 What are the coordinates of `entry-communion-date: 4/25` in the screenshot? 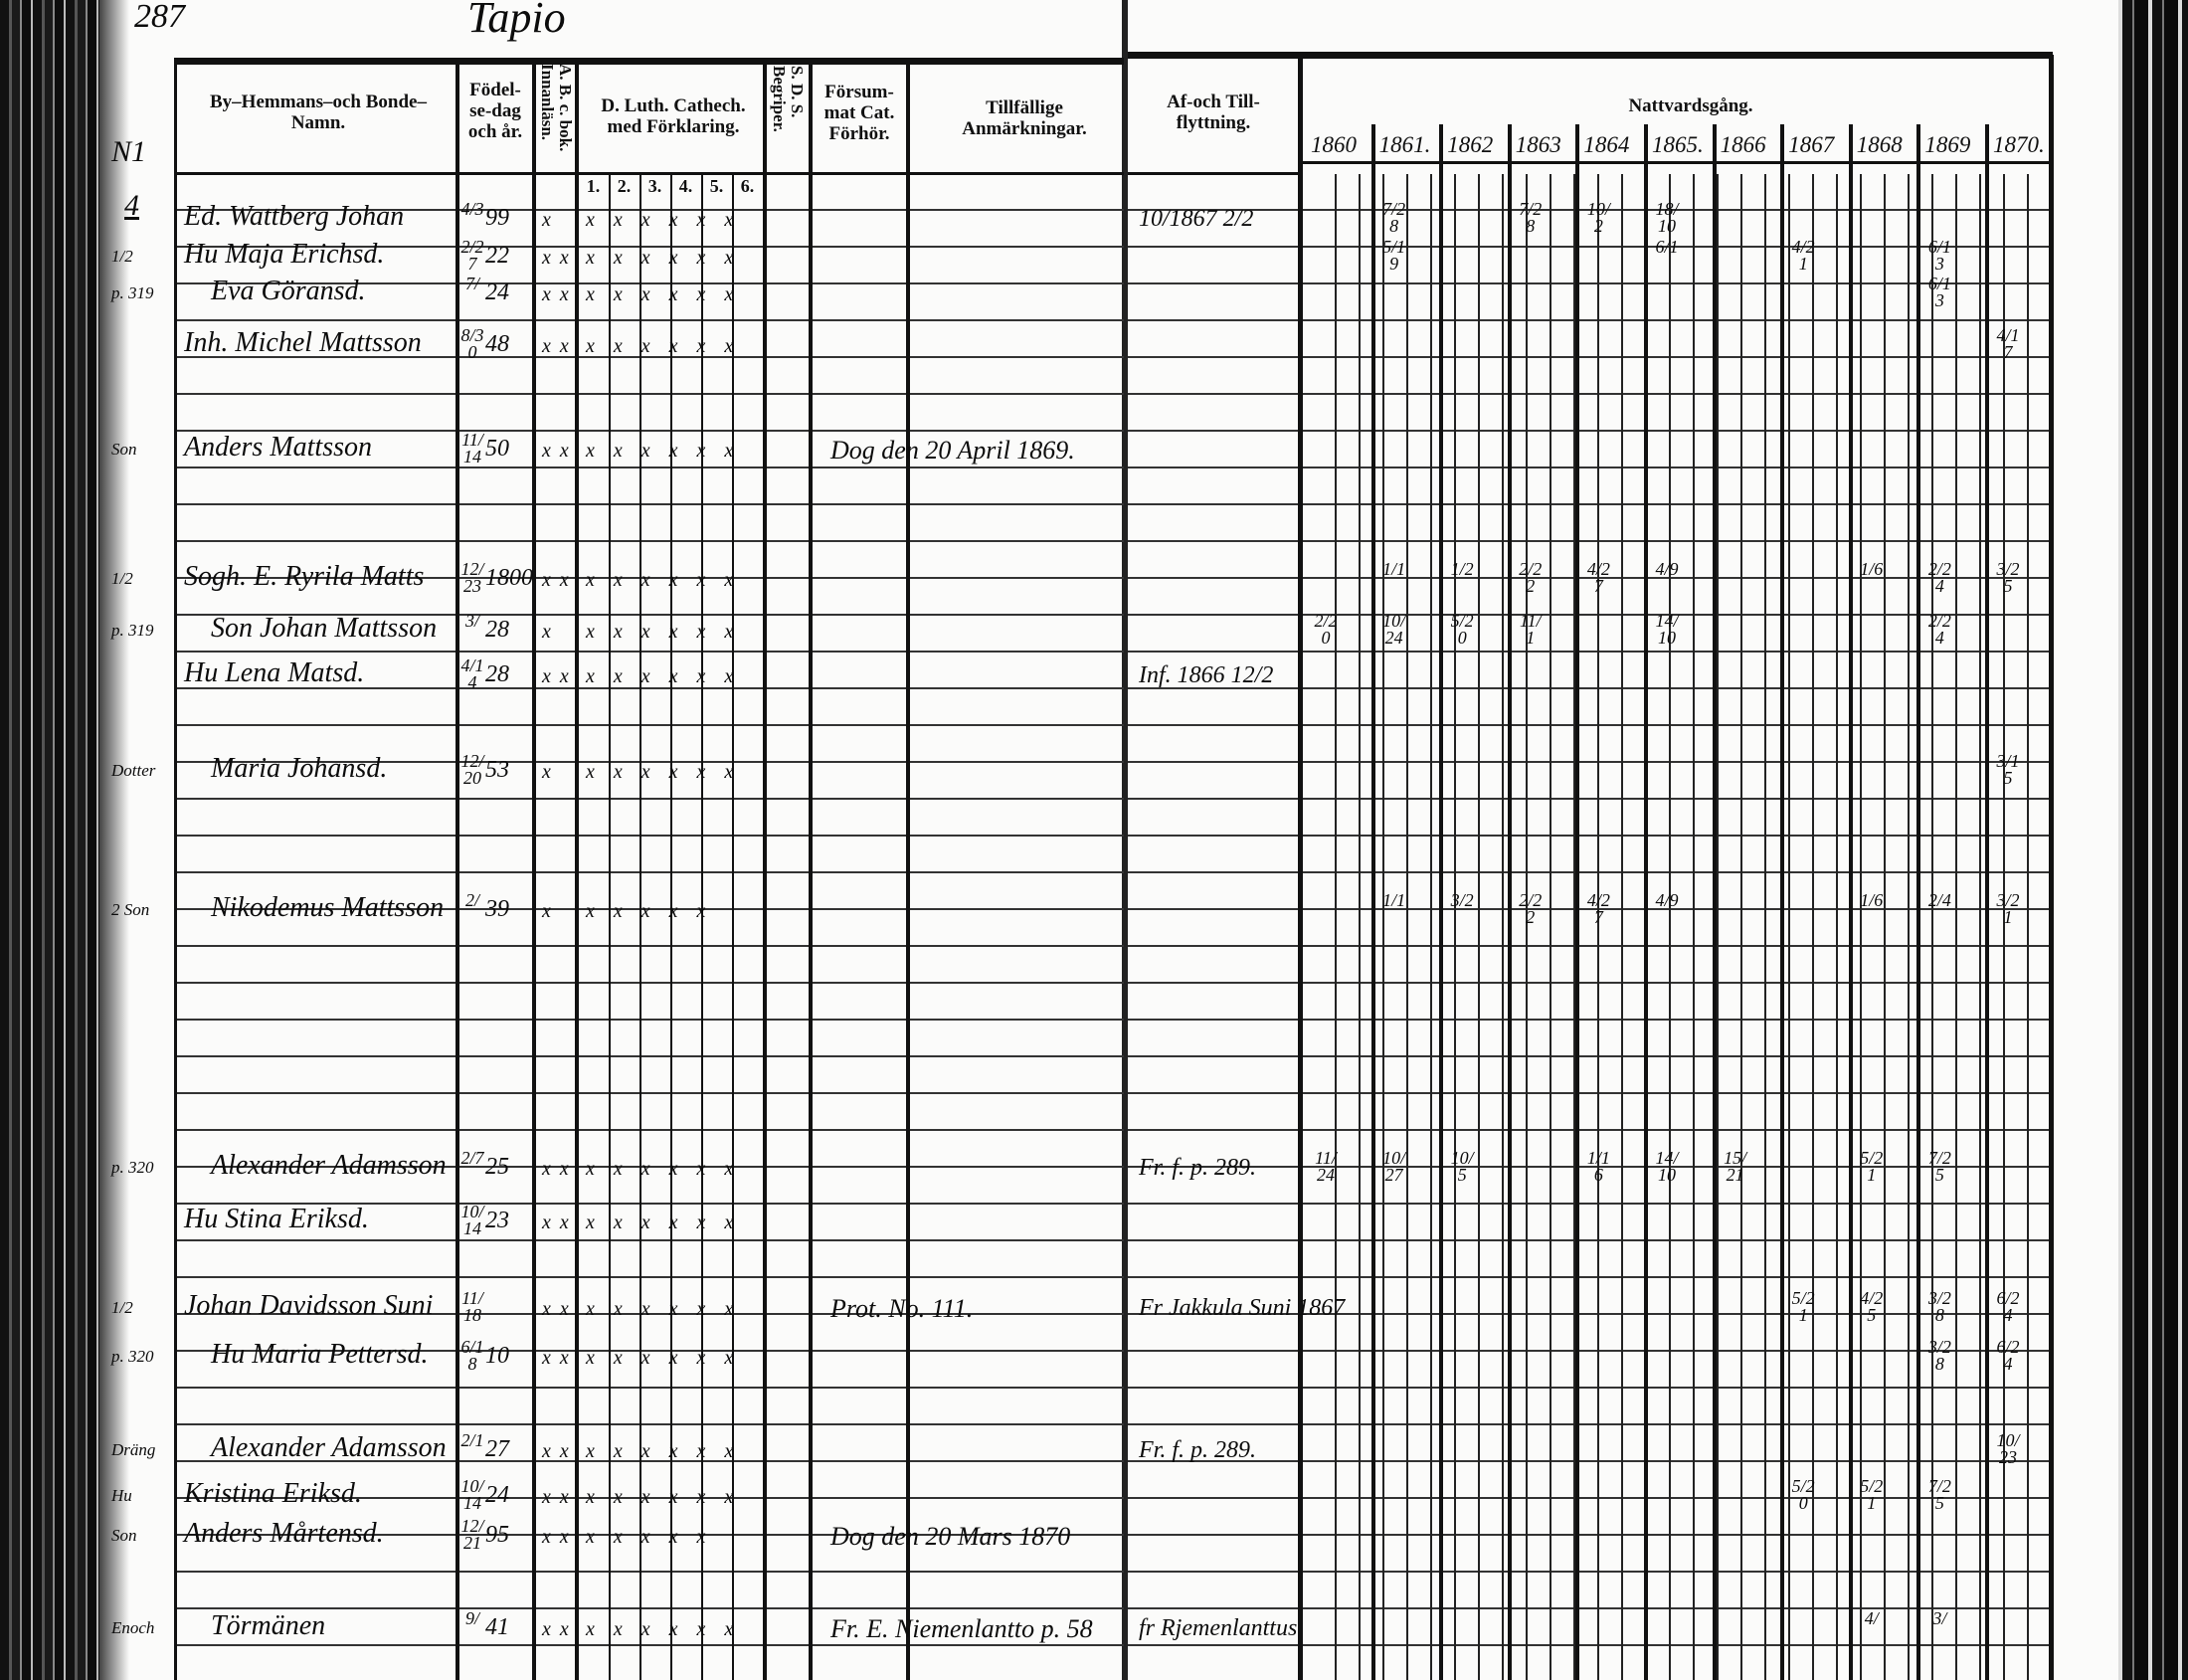 It's located at (1872, 1306).